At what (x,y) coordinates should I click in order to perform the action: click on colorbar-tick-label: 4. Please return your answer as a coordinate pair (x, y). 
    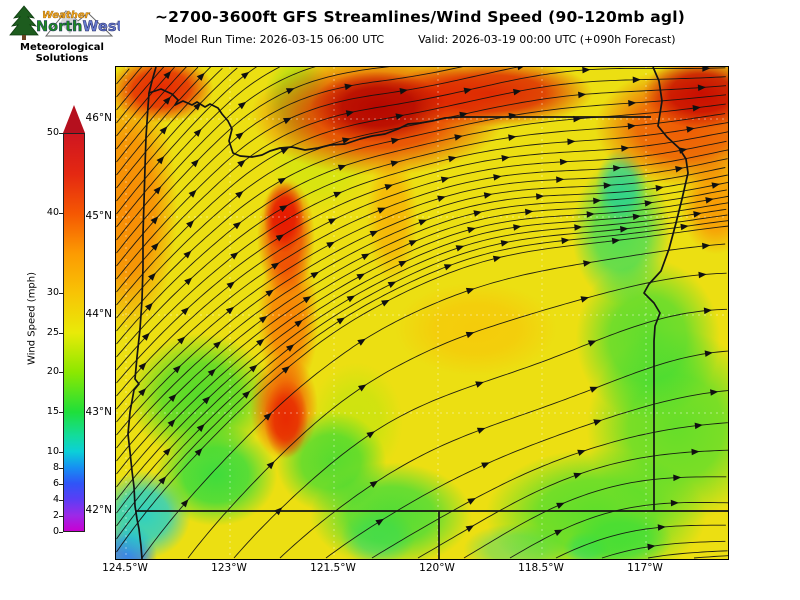
    Looking at the image, I should click on (55, 500).